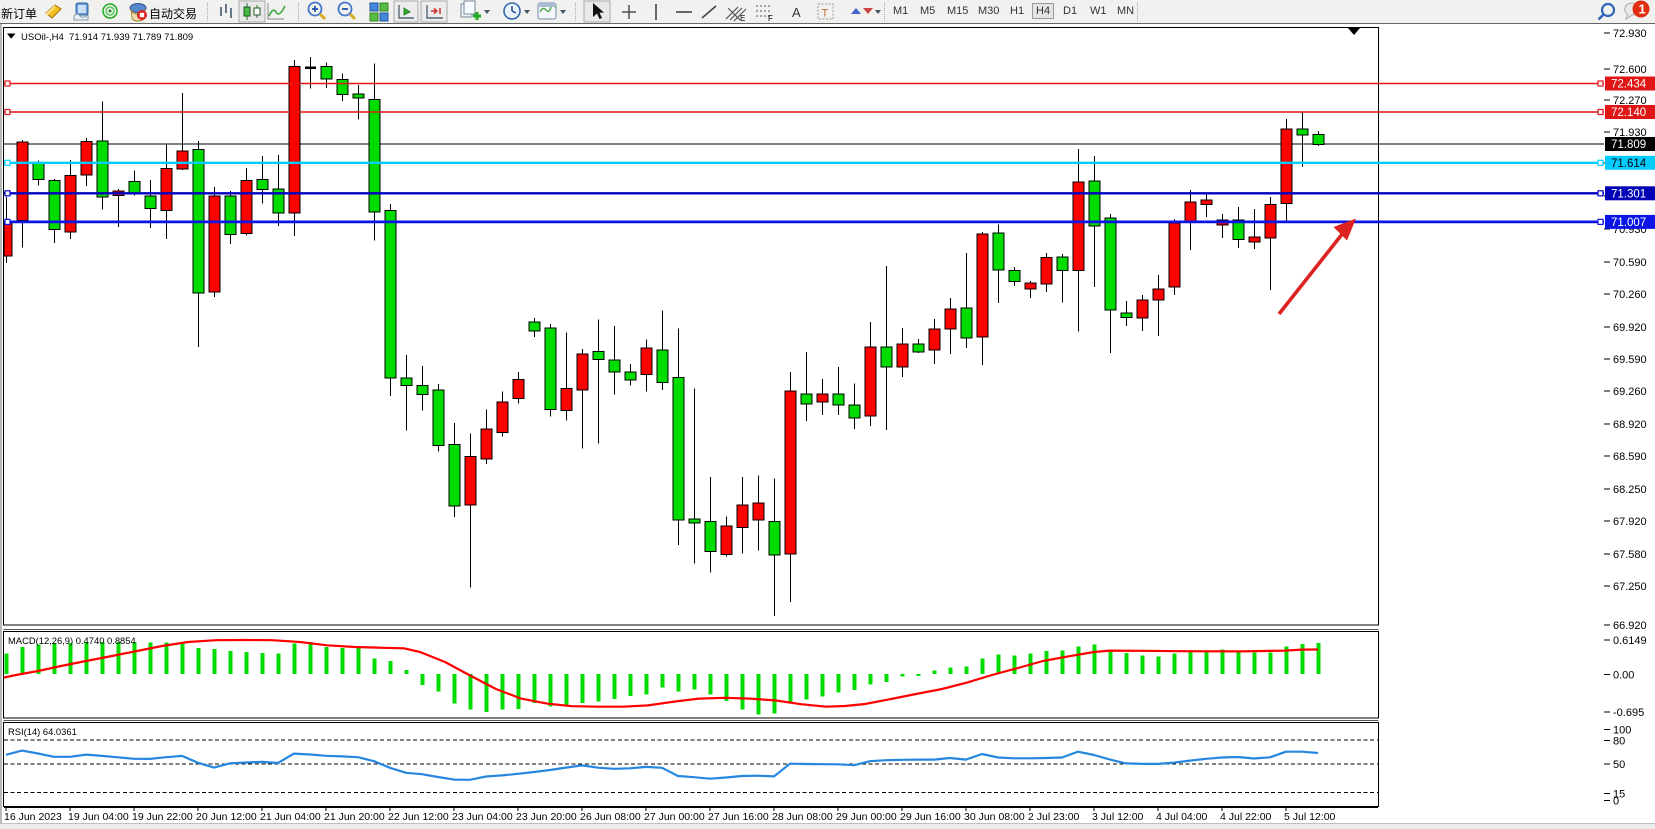 The image size is (1655, 829). I want to click on svg-text: 72.140, so click(1628, 113).